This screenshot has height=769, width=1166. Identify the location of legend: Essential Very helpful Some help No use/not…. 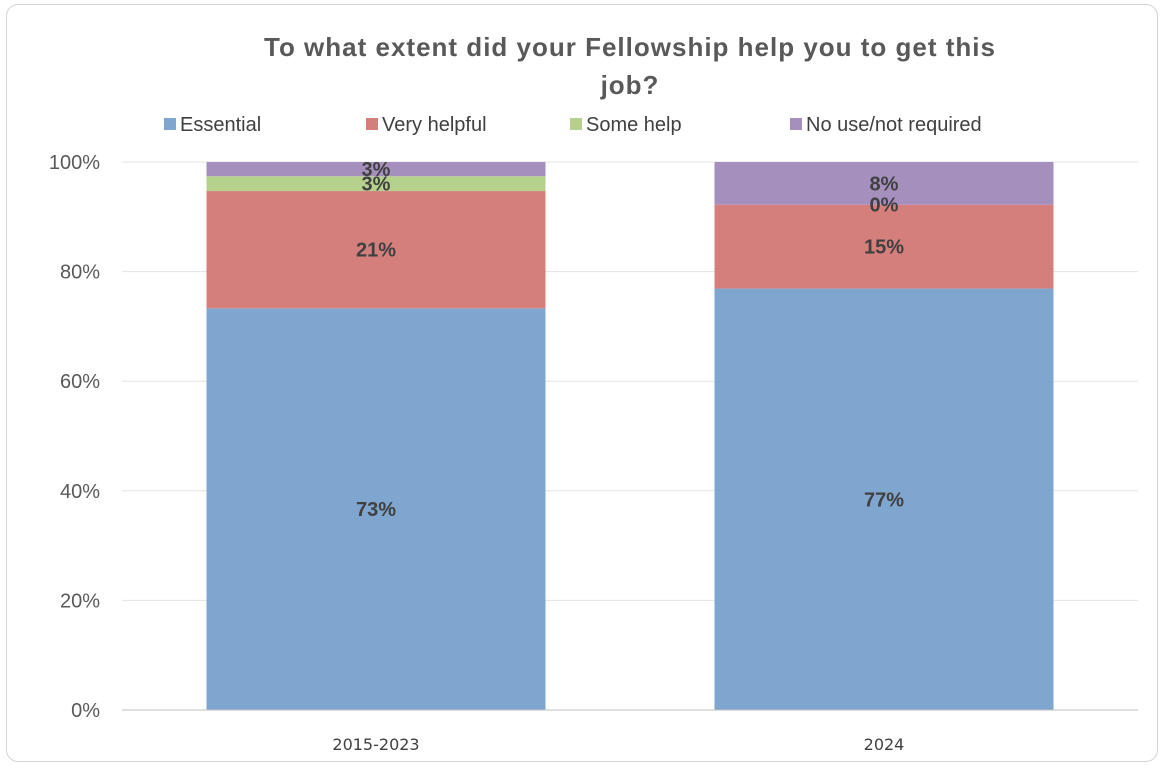
(573, 125).